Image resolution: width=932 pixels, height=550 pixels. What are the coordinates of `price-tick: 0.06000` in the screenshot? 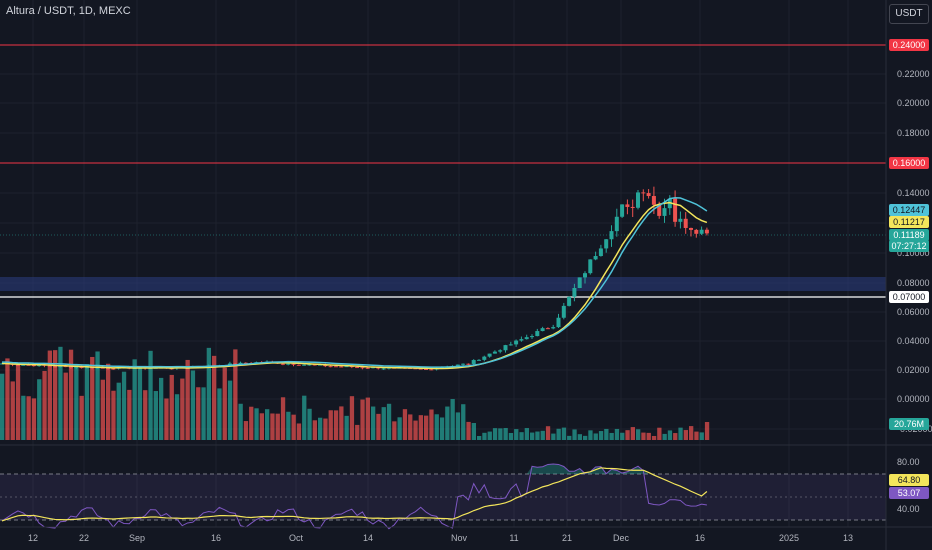 It's located at (913, 312).